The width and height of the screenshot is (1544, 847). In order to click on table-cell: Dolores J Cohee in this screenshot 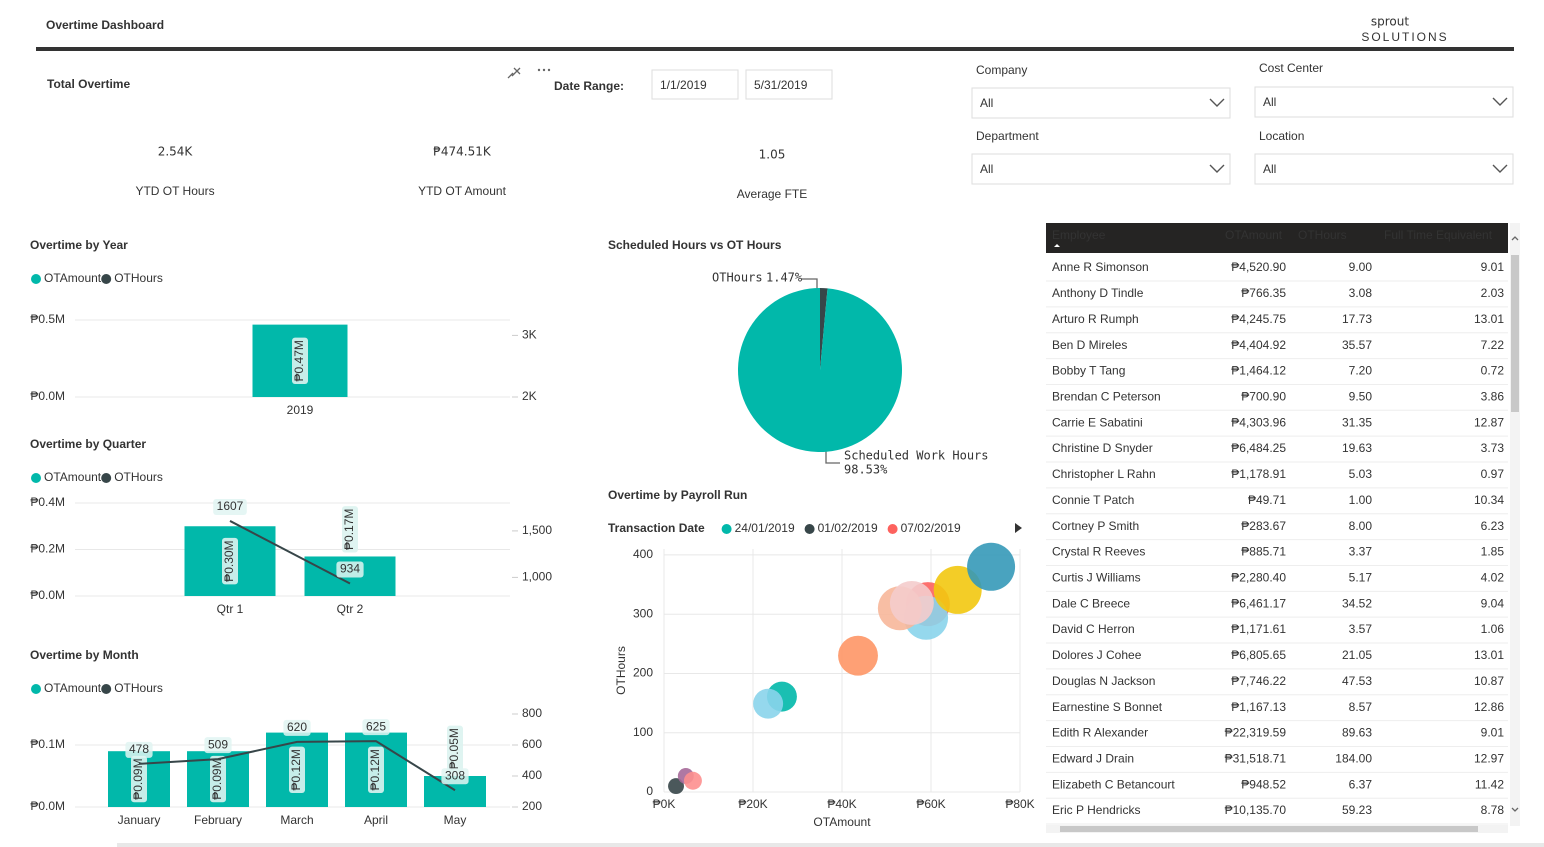, I will do `click(1097, 655)`.